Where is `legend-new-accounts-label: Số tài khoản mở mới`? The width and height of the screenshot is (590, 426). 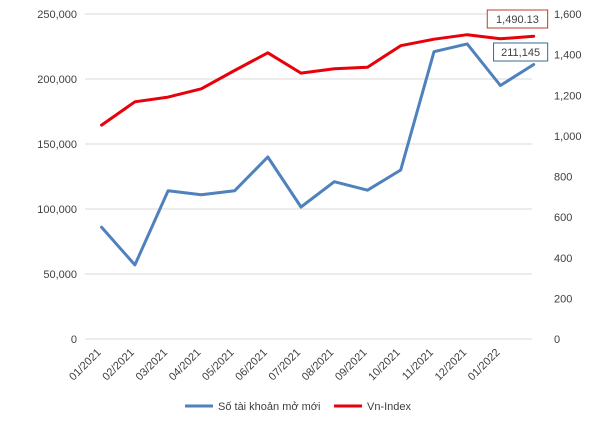
legend-new-accounts-label: Số tài khoản mở mới is located at coordinates (269, 407).